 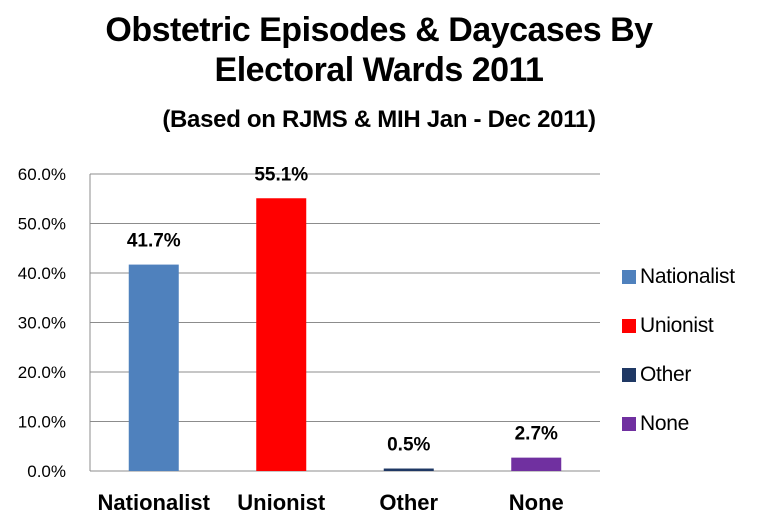 What do you see at coordinates (42, 174) in the screenshot?
I see `y-tick-label: 60.0%` at bounding box center [42, 174].